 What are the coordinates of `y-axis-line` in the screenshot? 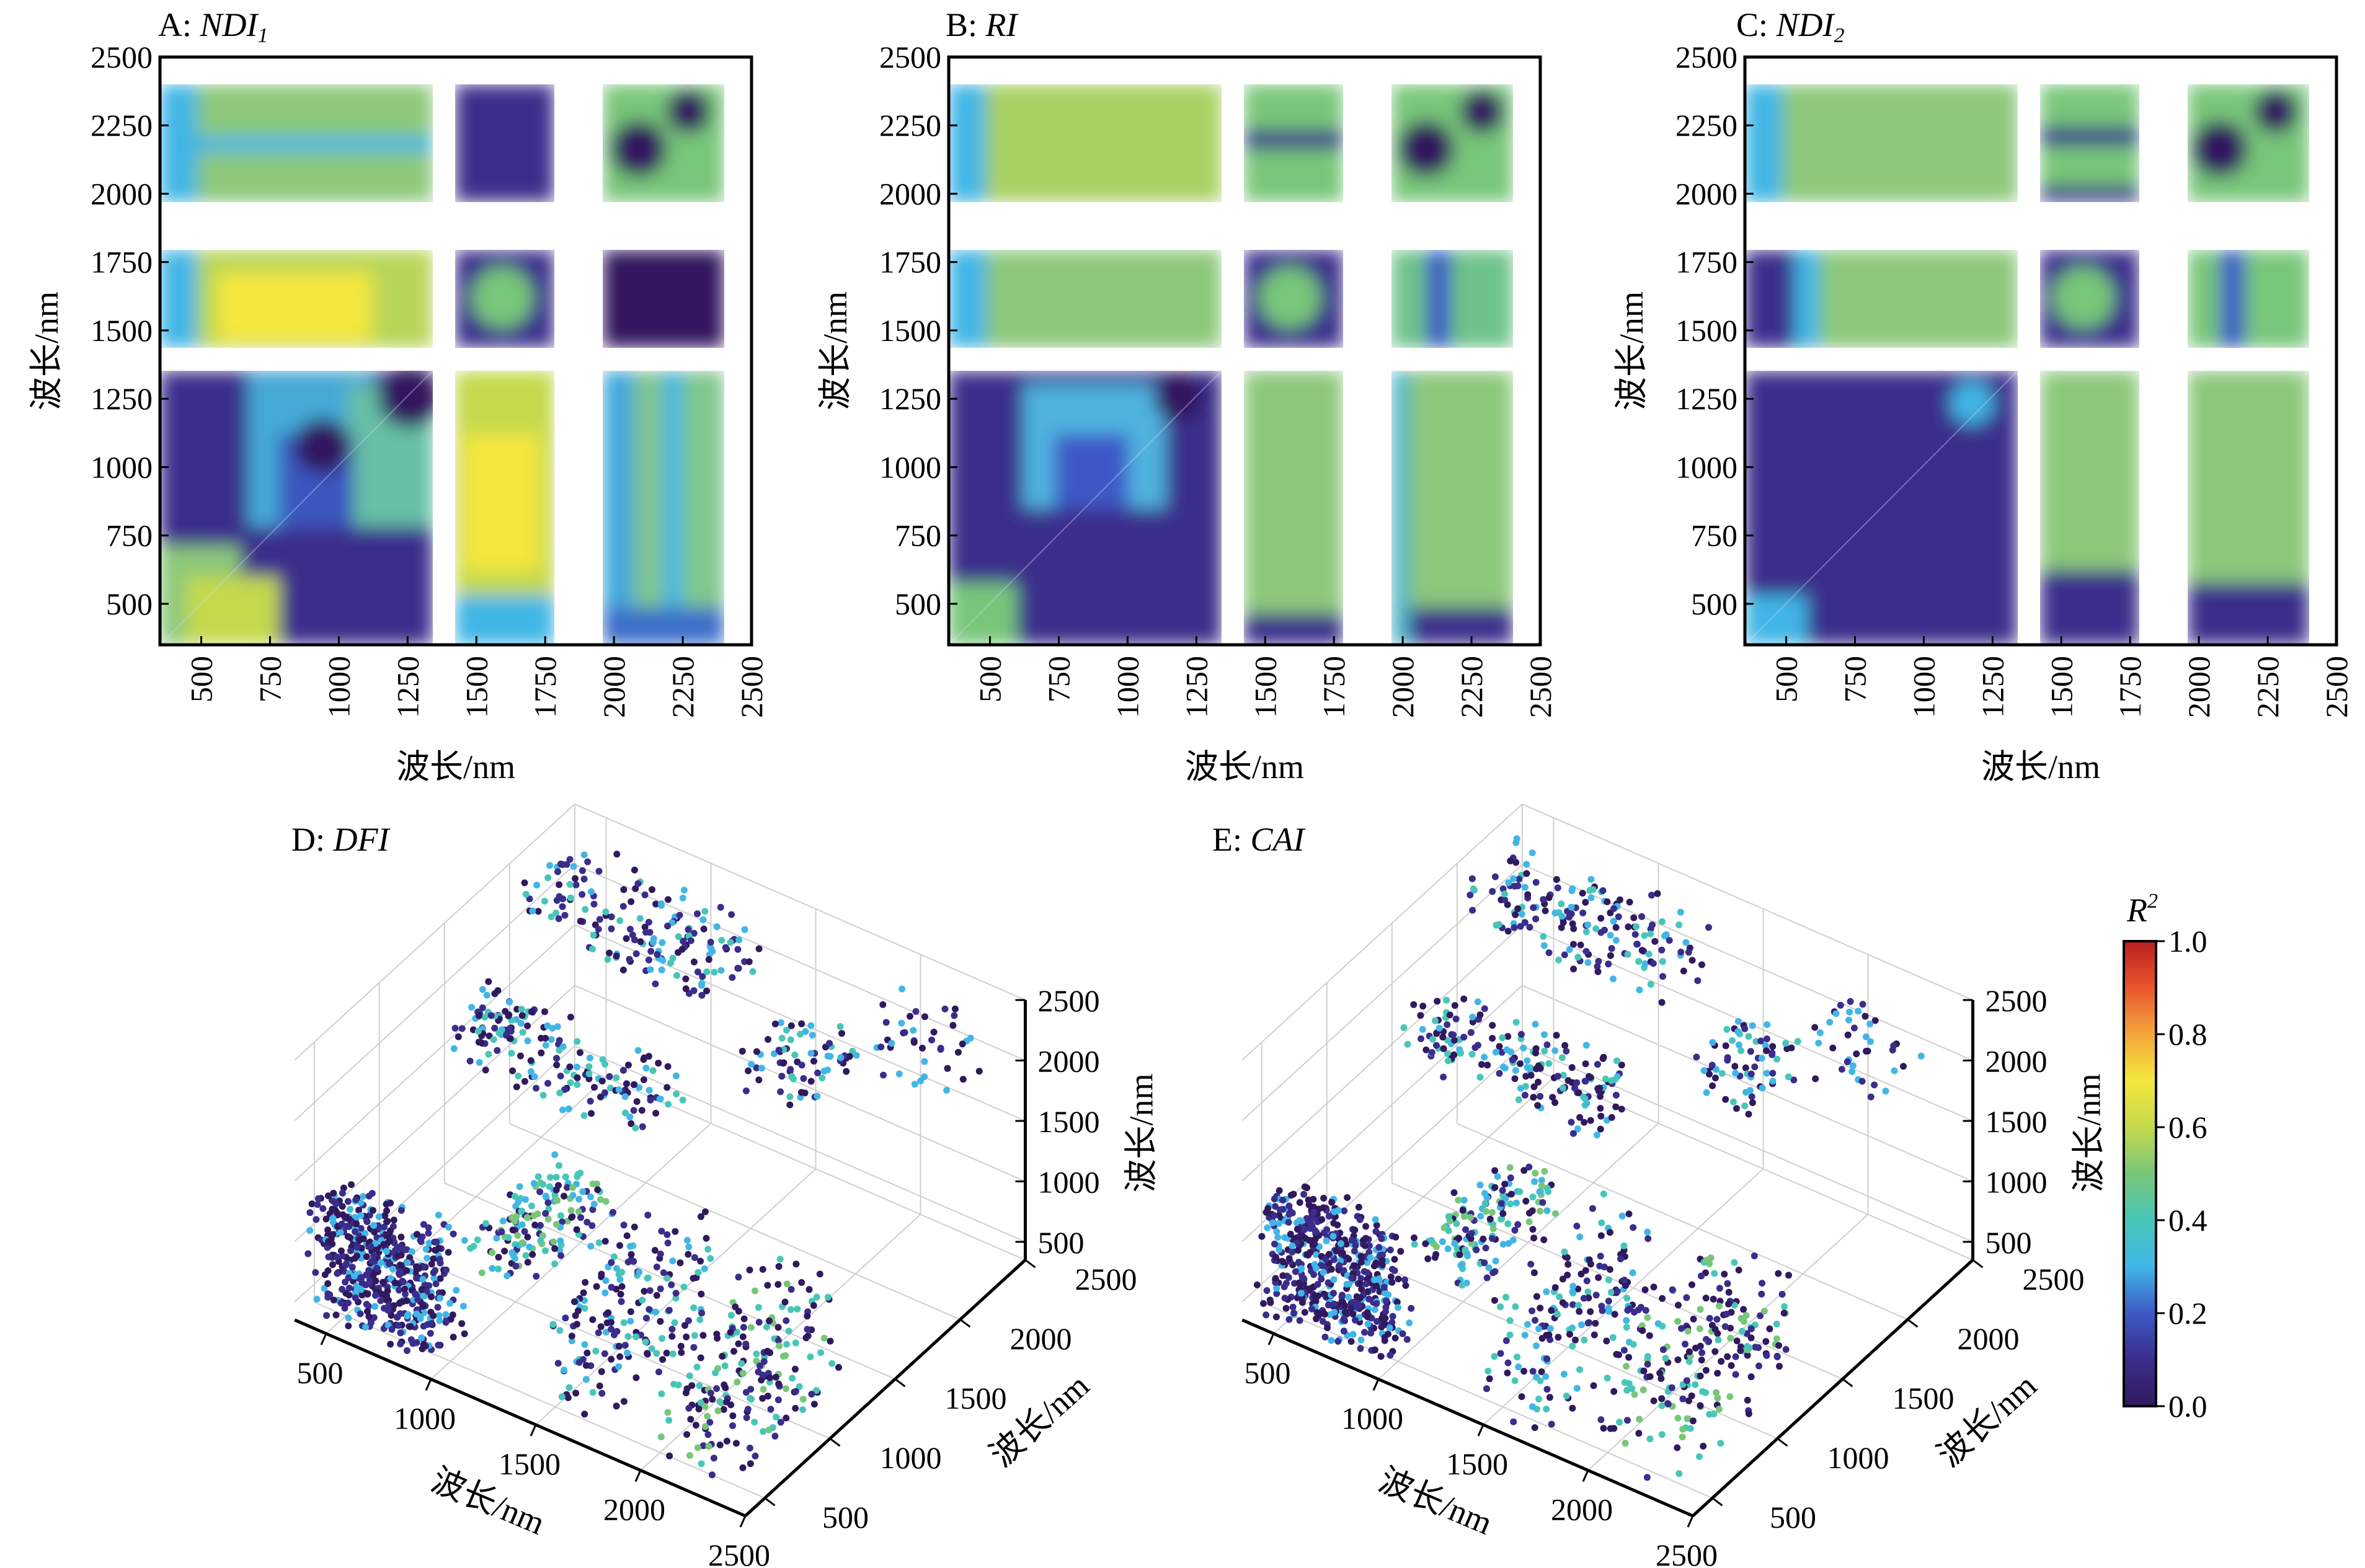 It's located at (1833, 1388).